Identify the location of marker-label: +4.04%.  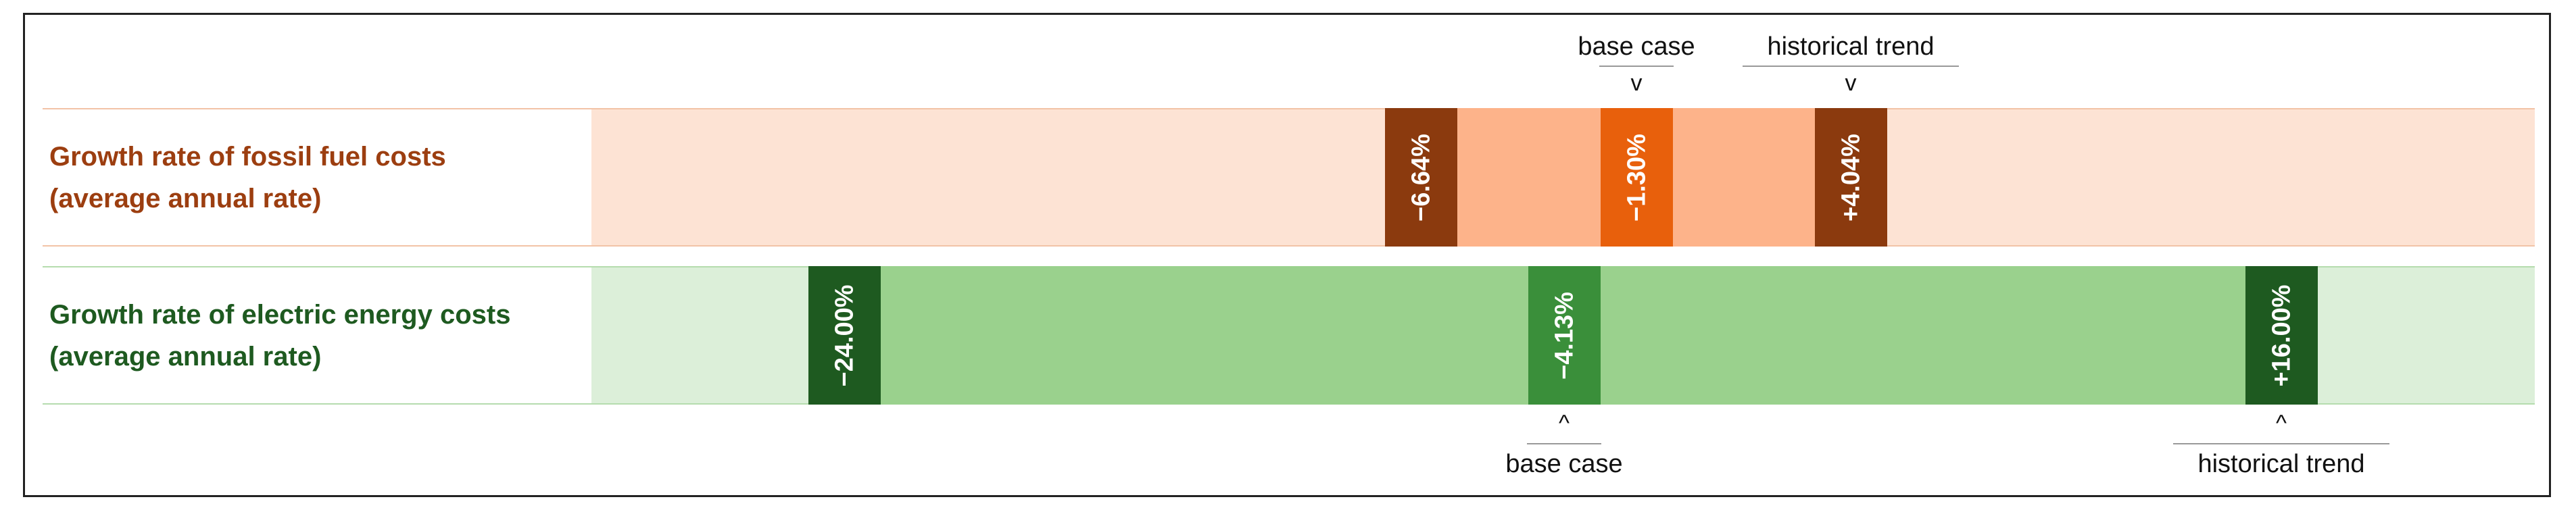
(1851, 177).